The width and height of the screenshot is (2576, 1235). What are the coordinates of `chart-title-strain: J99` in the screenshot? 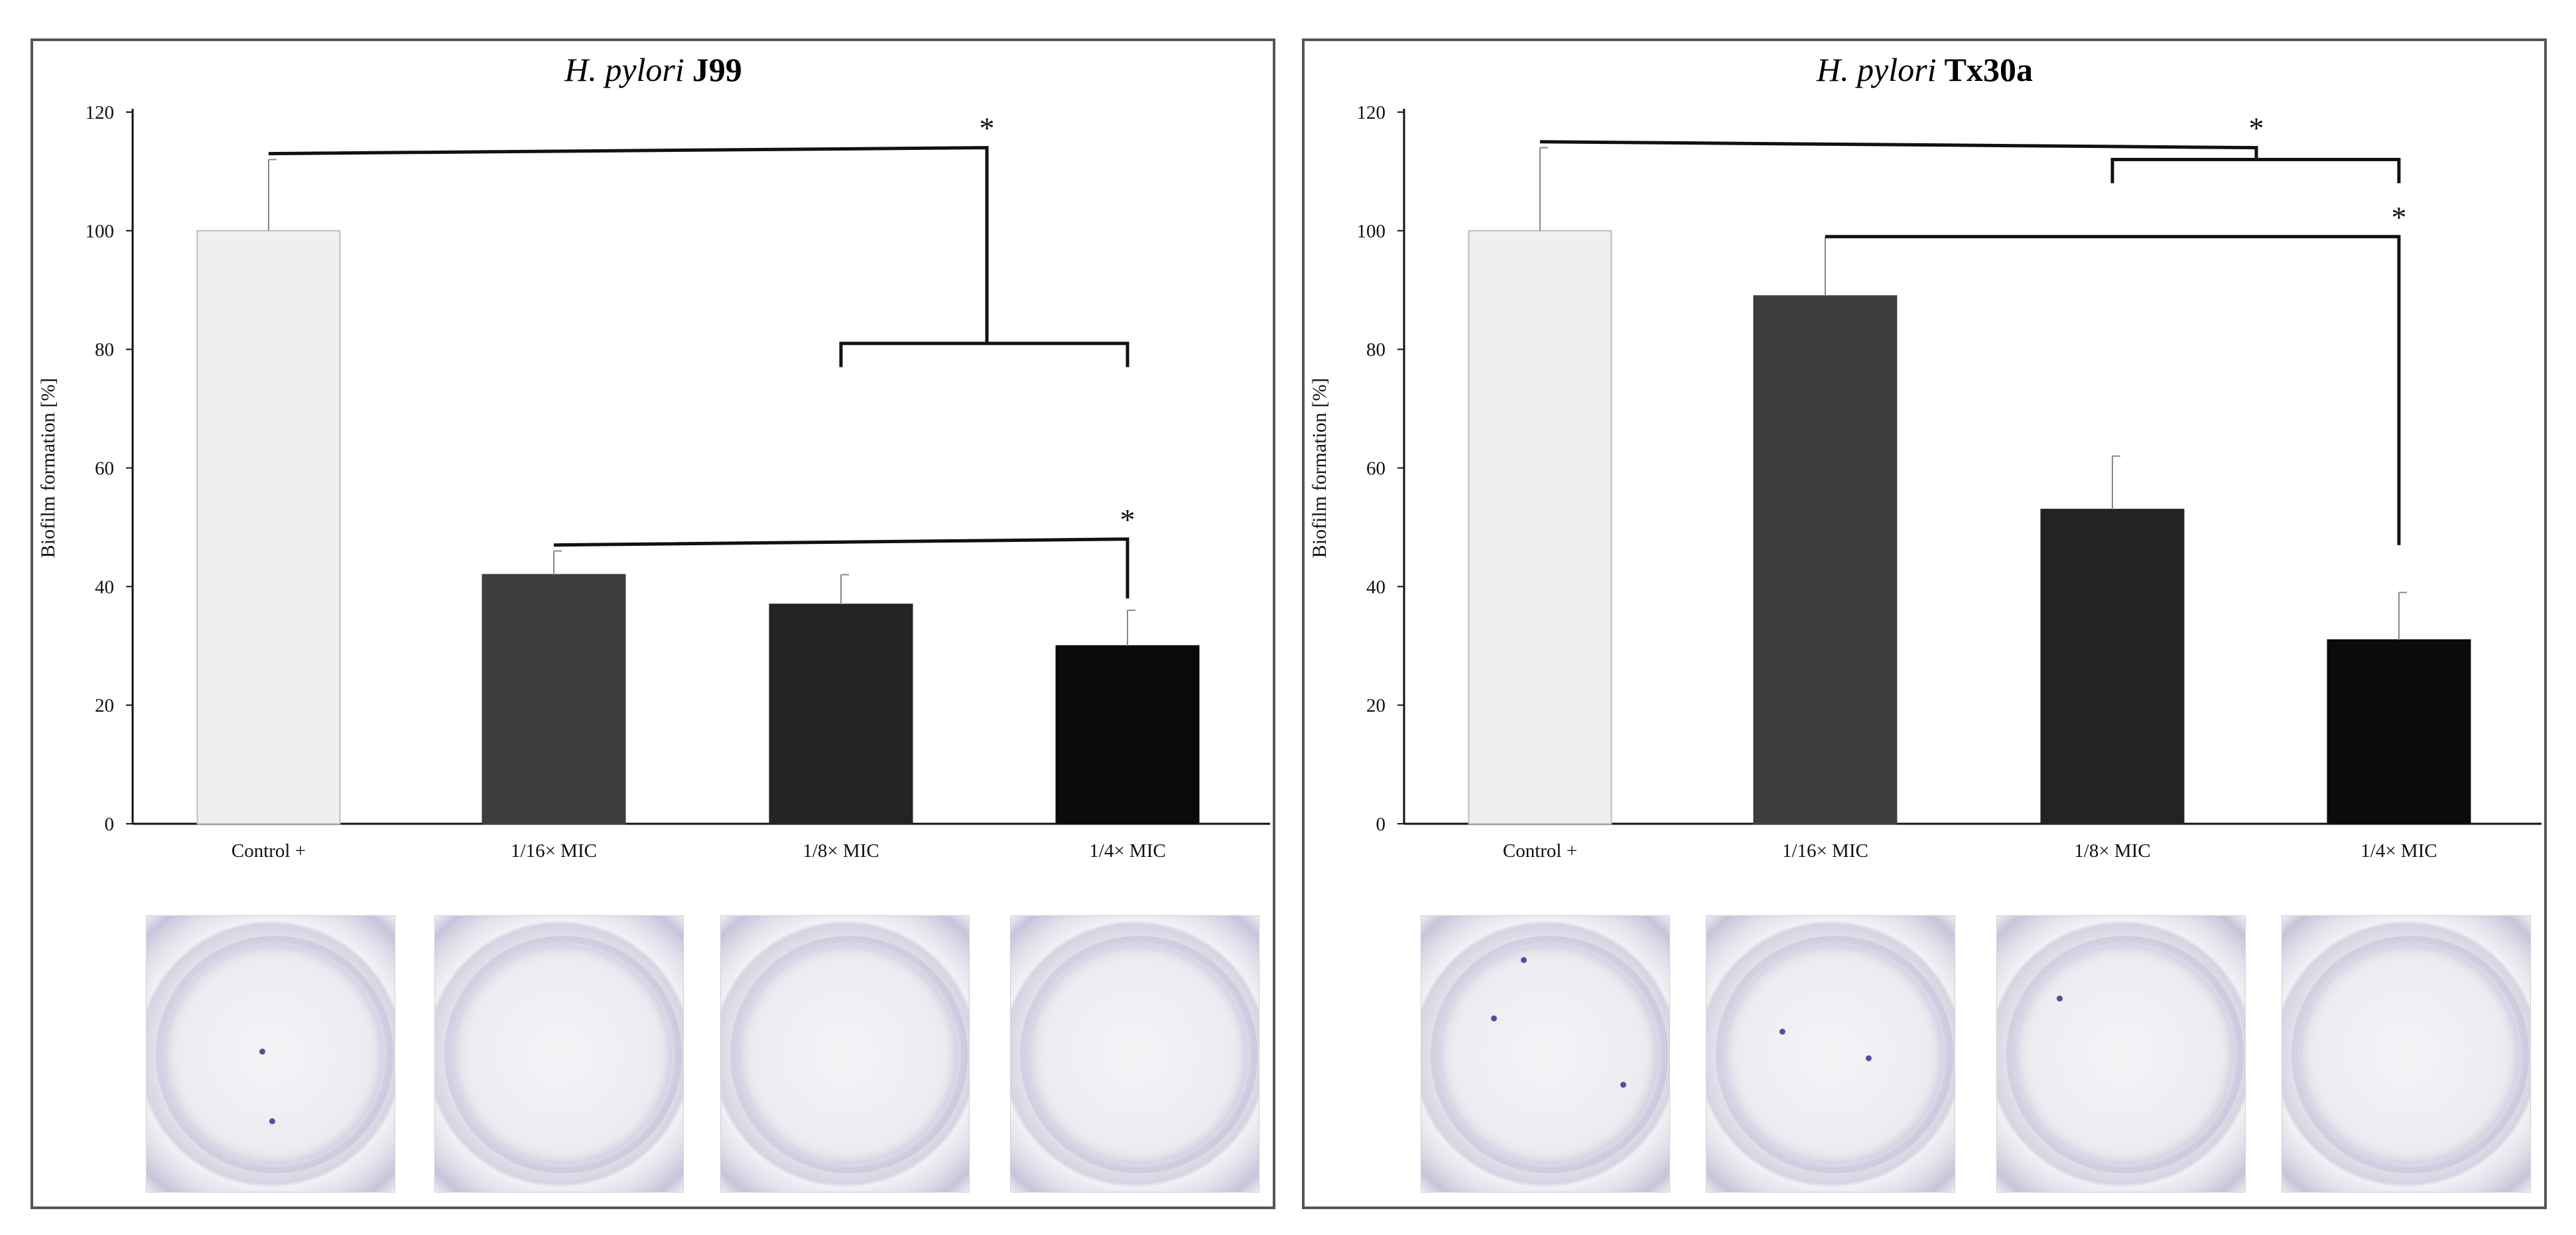 It's located at (717, 69).